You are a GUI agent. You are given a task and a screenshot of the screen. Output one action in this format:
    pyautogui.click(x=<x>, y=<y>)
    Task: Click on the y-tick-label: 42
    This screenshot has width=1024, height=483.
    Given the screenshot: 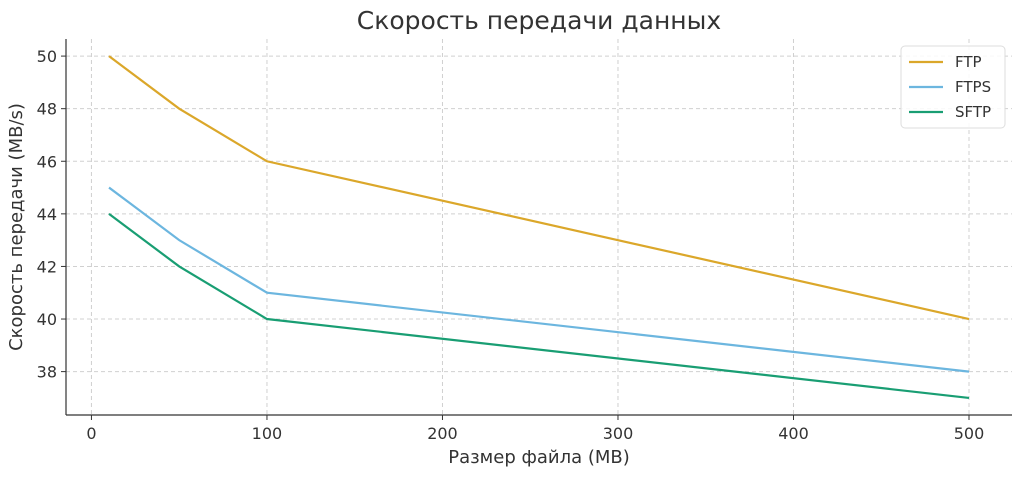 What is the action you would take?
    pyautogui.click(x=47, y=266)
    